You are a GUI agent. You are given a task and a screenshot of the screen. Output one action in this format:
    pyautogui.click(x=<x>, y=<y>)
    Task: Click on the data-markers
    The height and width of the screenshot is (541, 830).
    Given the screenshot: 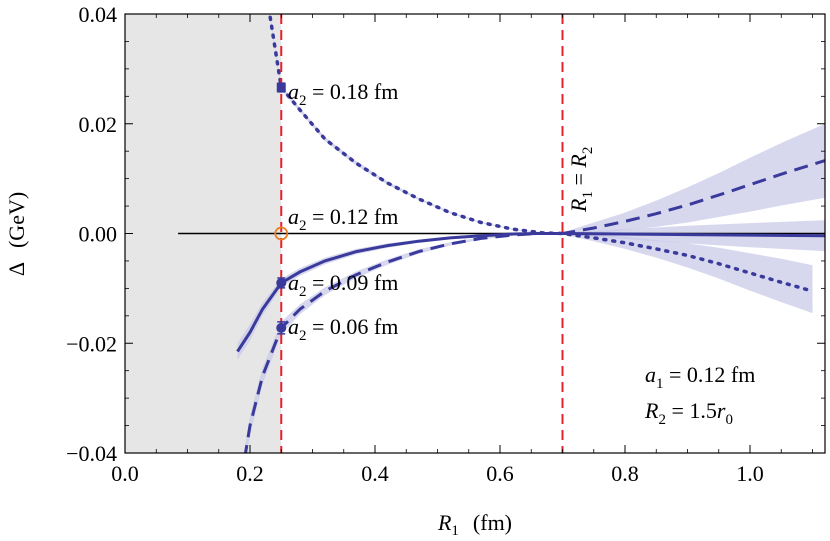 What is the action you would take?
    pyautogui.click(x=281, y=208)
    